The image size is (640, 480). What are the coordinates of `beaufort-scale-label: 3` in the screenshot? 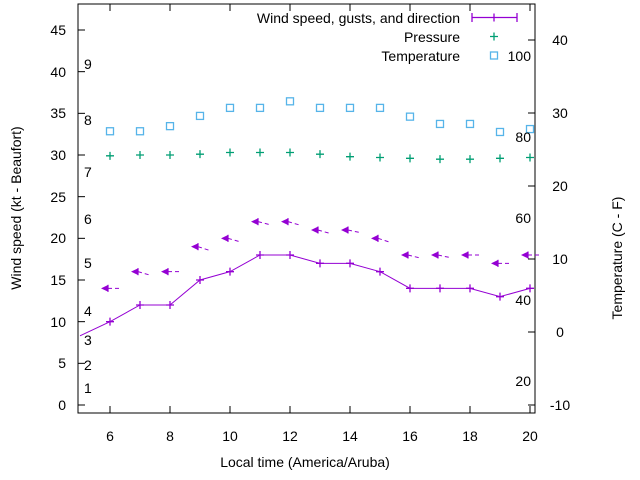 It's located at (88, 340).